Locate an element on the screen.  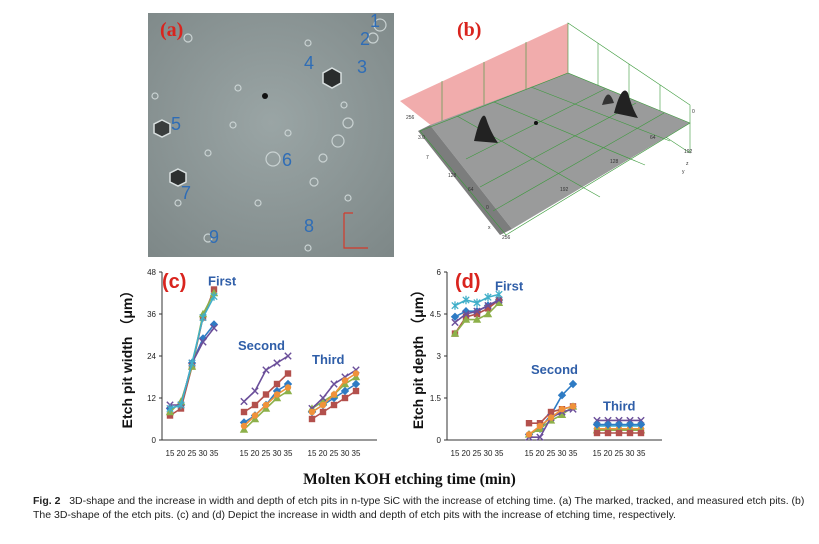
y-axis-label: Etch pit width （μm） is located at coordinates (127, 356).